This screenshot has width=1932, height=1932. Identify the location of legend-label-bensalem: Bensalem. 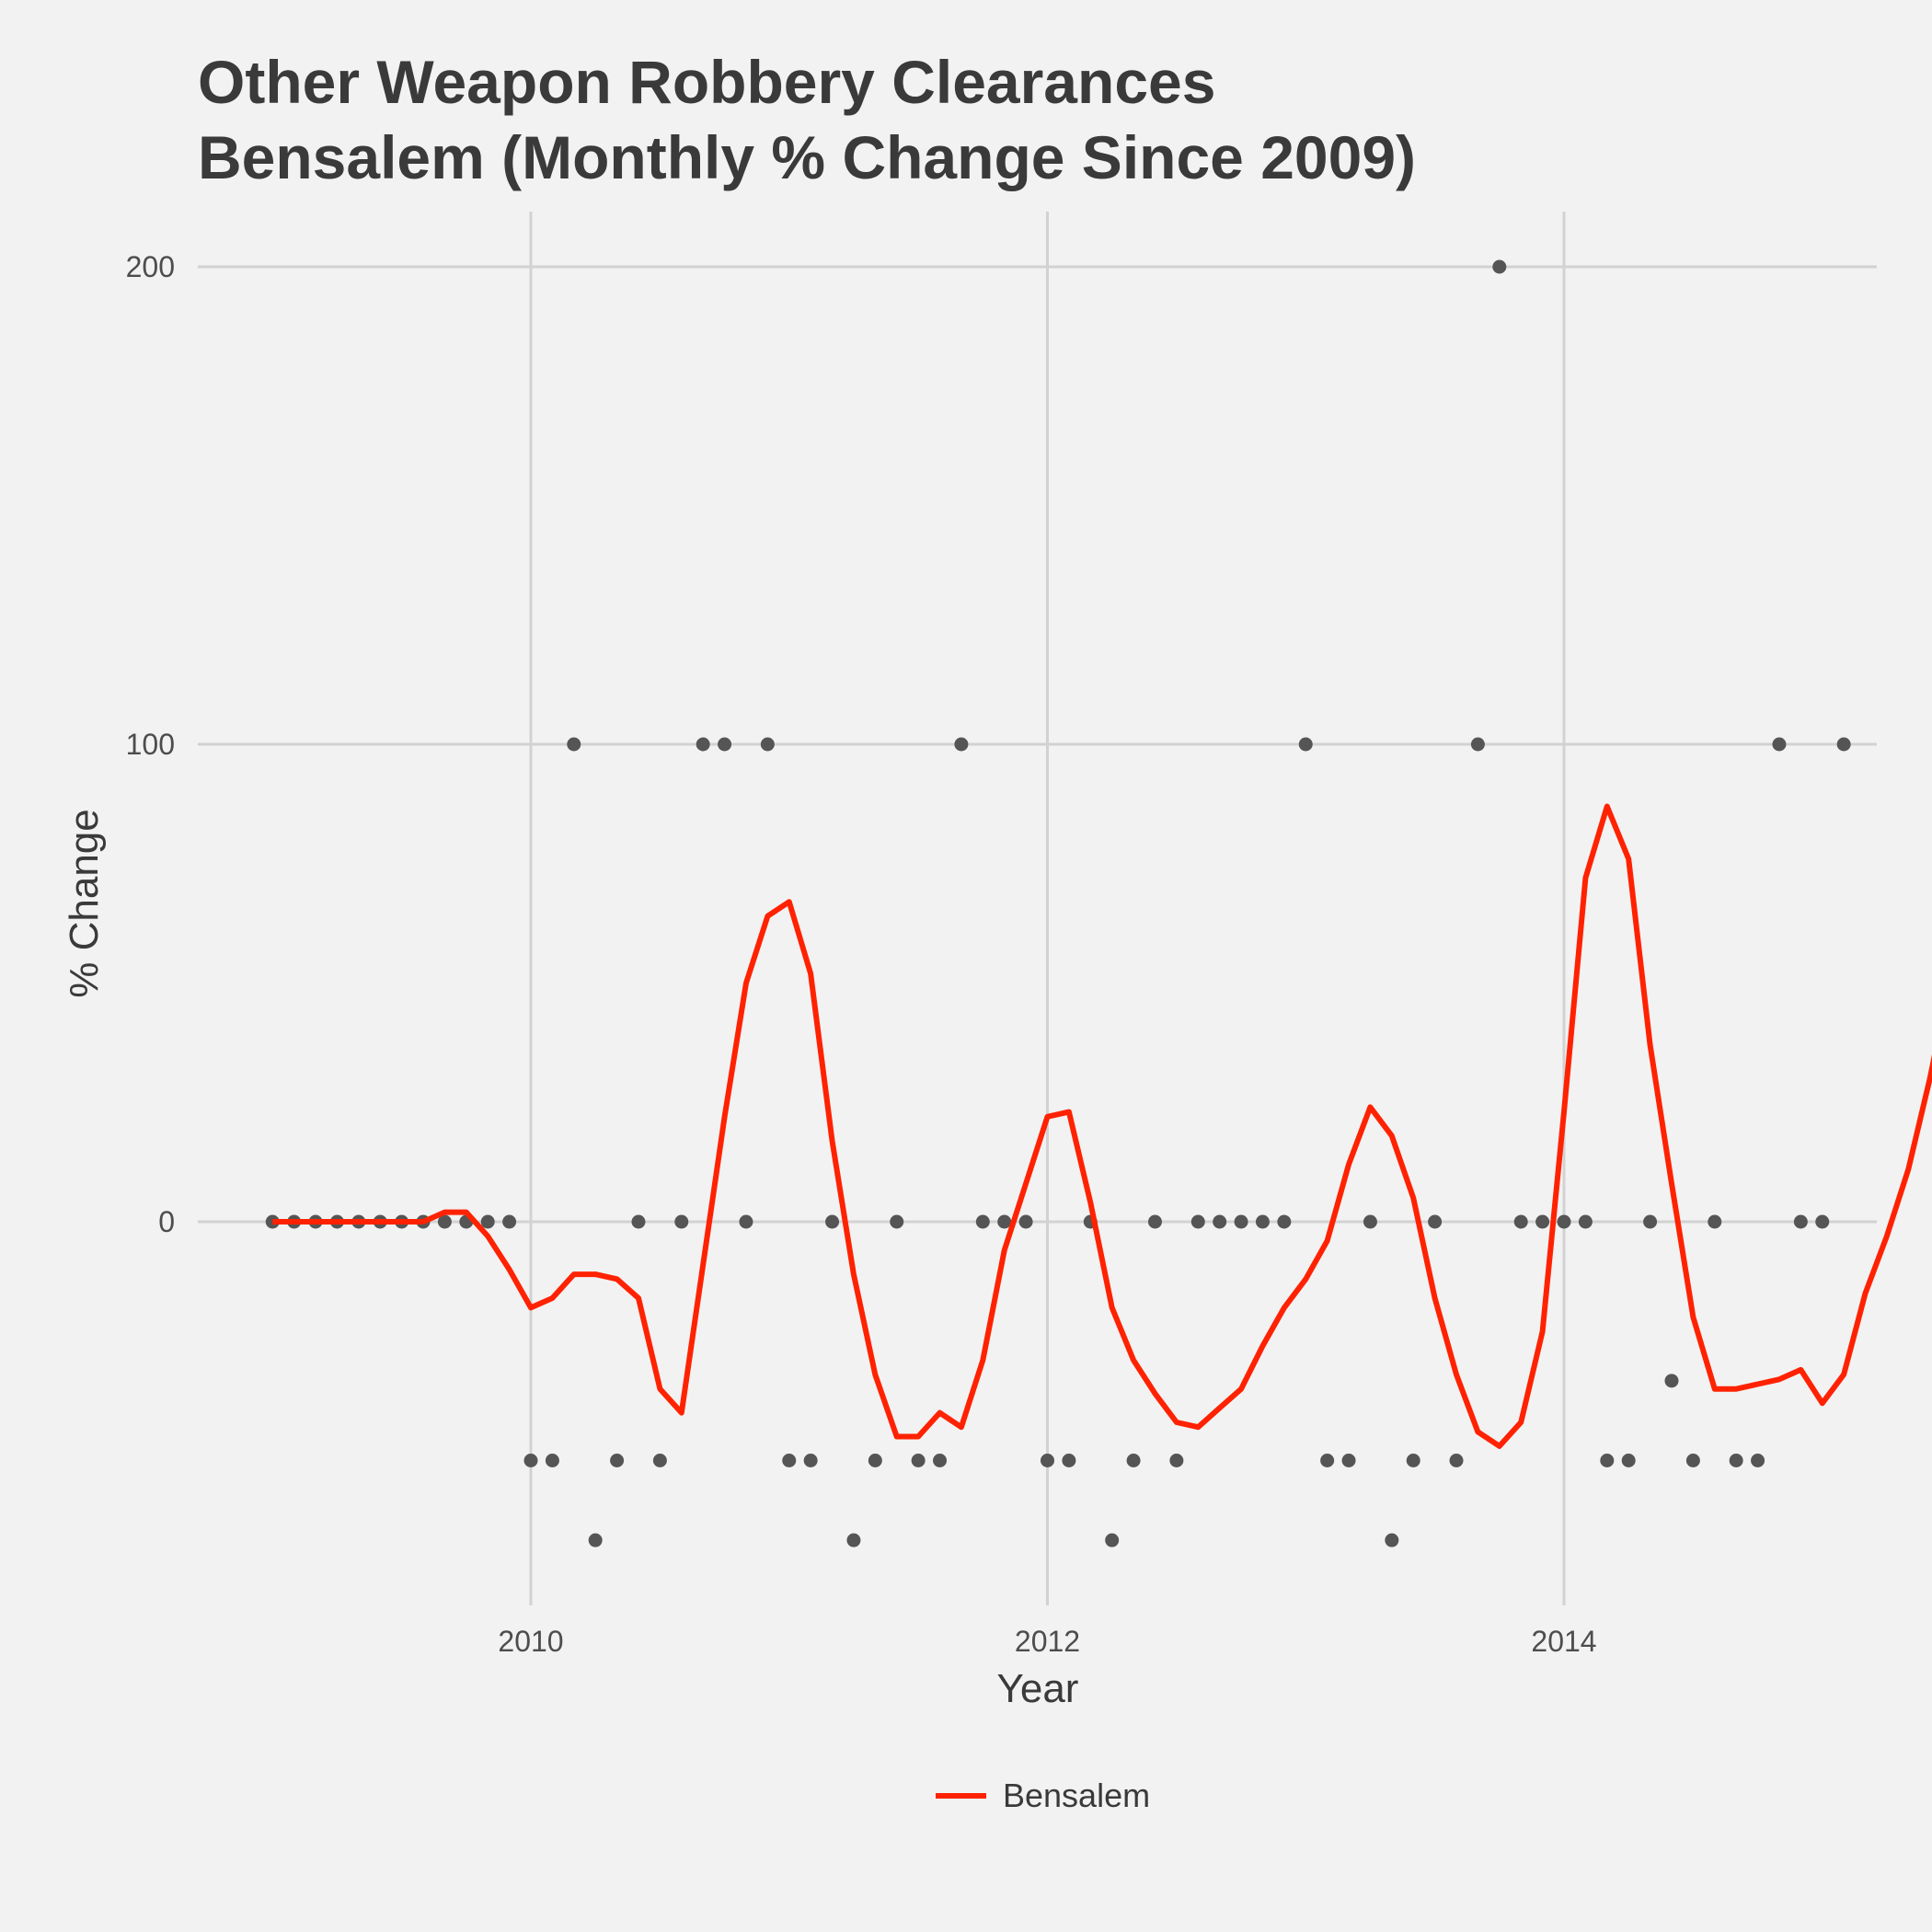
(1076, 1795).